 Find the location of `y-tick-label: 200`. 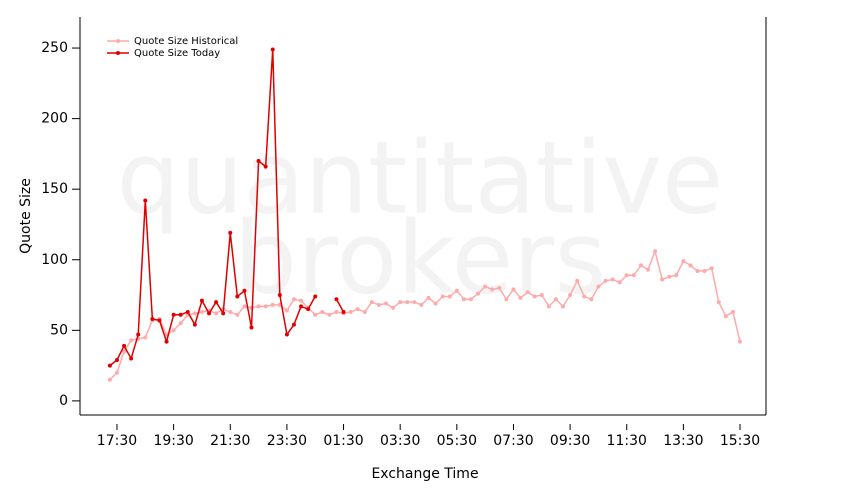

y-tick-label: 200 is located at coordinates (54, 119).